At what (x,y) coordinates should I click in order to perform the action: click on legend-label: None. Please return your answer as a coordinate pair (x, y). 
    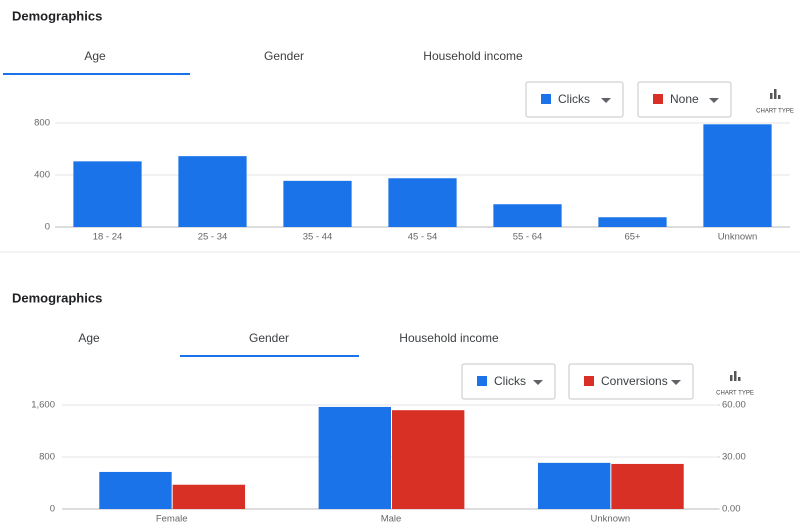
    Looking at the image, I should click on (684, 99).